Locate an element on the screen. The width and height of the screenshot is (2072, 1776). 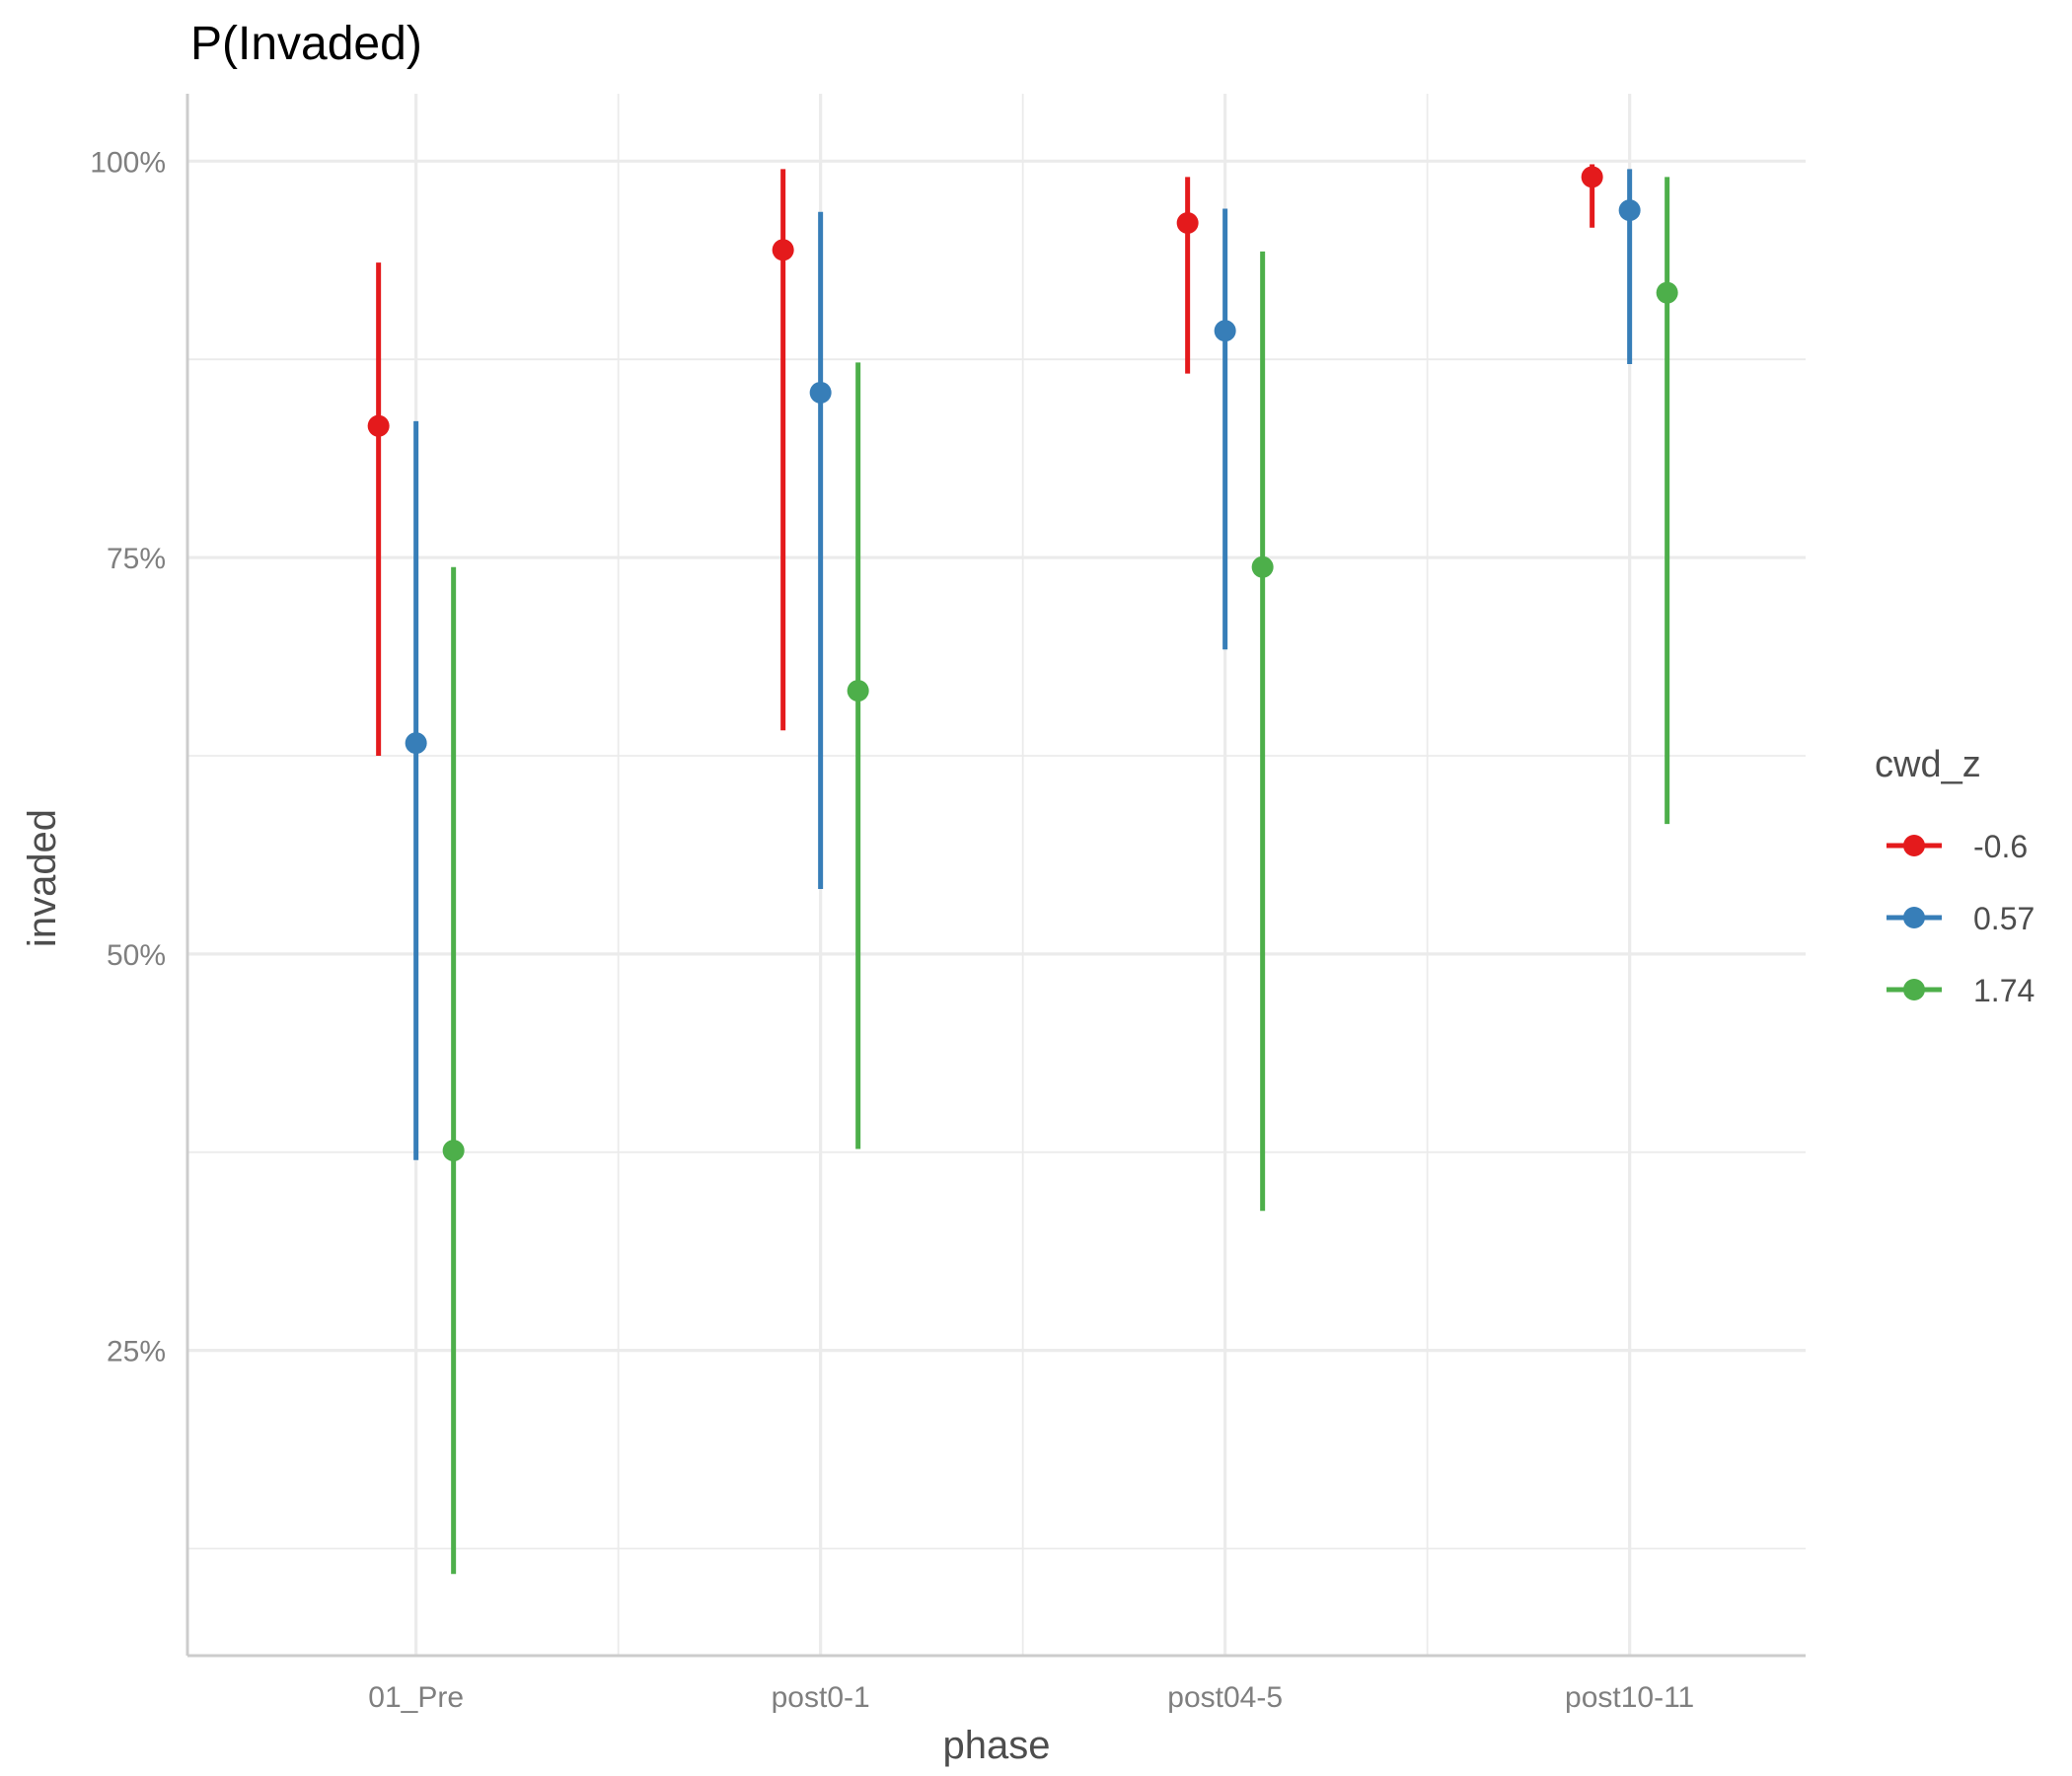
y-tick-label: 50% is located at coordinates (137, 955).